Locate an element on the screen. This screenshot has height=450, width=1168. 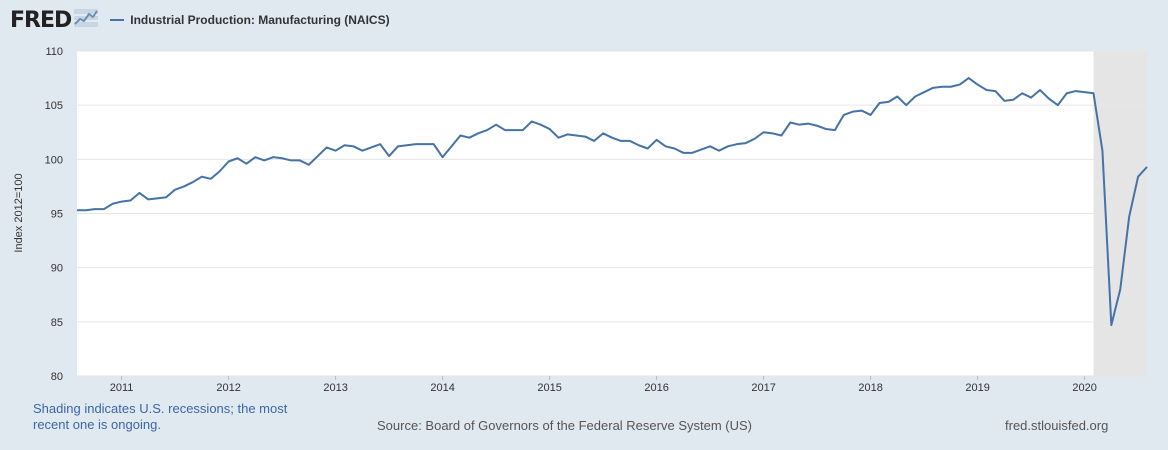
x-tick-label: 2011 is located at coordinates (122, 388).